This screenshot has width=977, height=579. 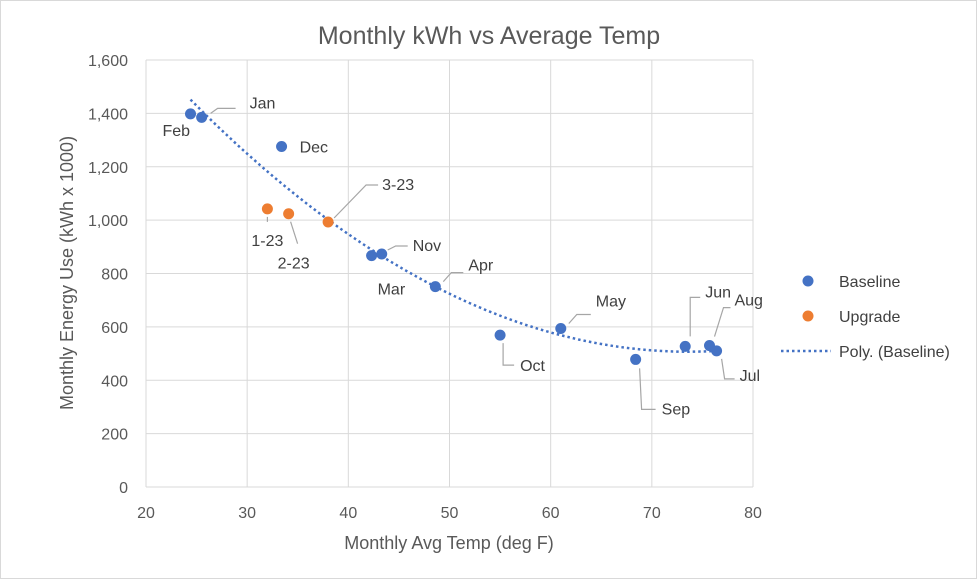 I want to click on x-tick-label: 20, so click(x=146, y=513).